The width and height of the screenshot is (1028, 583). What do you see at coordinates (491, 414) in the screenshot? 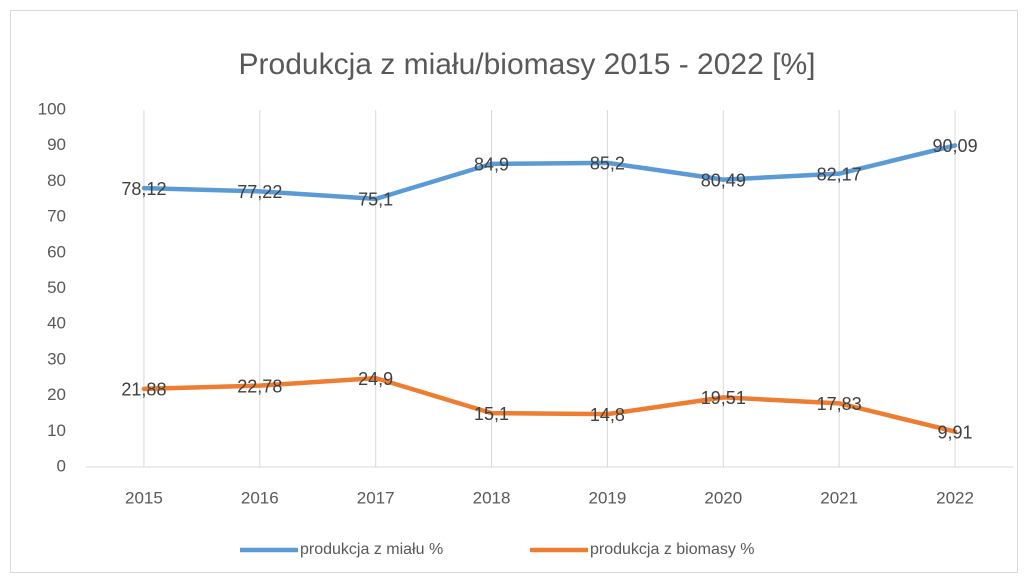
I see `data-label: 15,1` at bounding box center [491, 414].